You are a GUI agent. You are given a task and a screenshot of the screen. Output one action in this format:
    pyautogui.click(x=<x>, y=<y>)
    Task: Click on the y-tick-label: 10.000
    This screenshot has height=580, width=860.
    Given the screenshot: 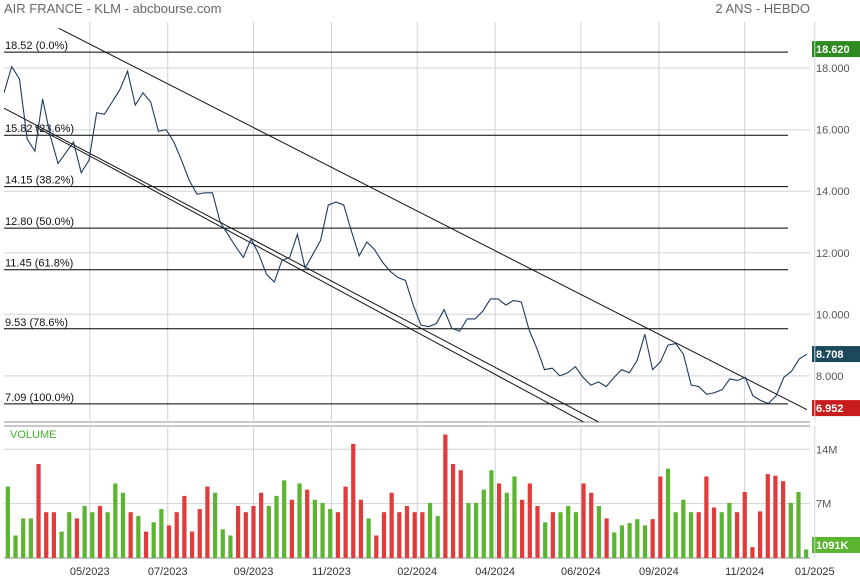 What is the action you would take?
    pyautogui.click(x=833, y=315)
    